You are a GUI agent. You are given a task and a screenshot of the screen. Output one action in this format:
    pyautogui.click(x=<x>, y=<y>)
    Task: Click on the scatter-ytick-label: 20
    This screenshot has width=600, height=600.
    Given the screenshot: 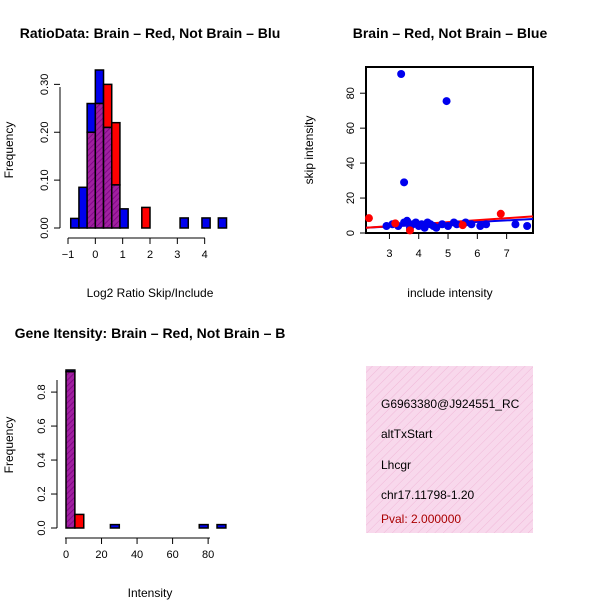 What is the action you would take?
    pyautogui.click(x=351, y=198)
    